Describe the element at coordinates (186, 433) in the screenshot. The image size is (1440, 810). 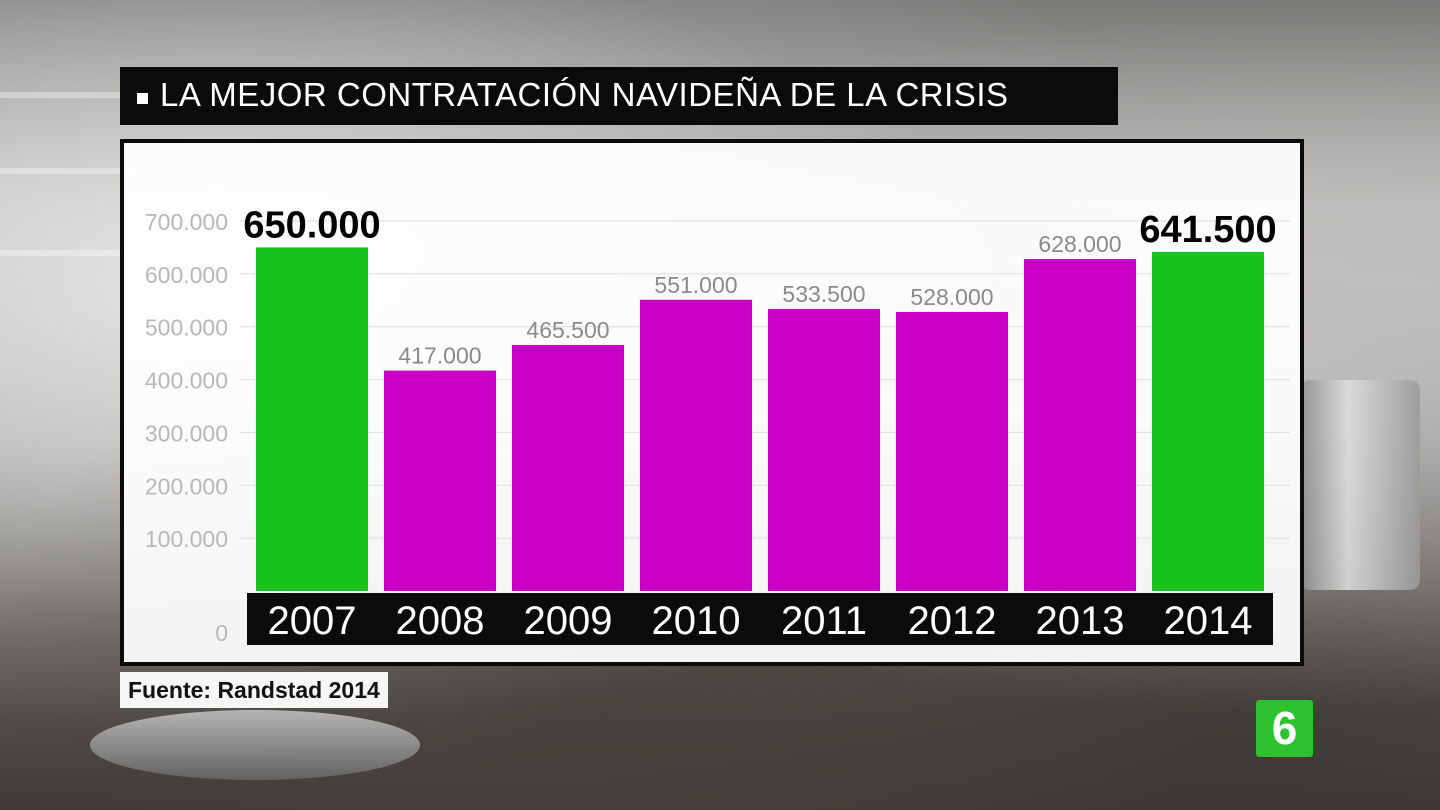
I see `y-tick-label: 300.000` at that location.